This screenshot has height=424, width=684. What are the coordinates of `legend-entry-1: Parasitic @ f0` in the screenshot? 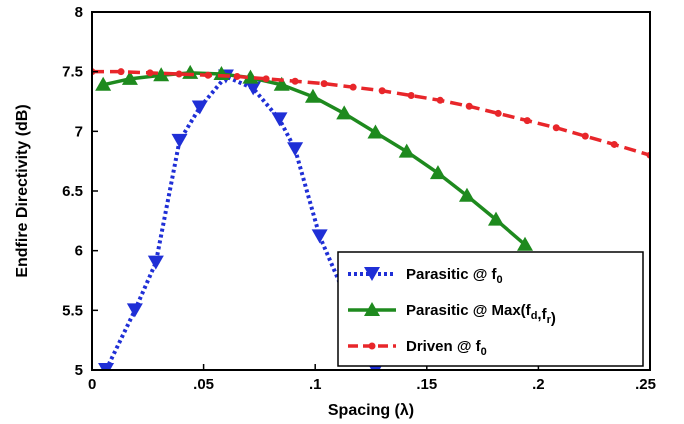 It's located at (425, 276).